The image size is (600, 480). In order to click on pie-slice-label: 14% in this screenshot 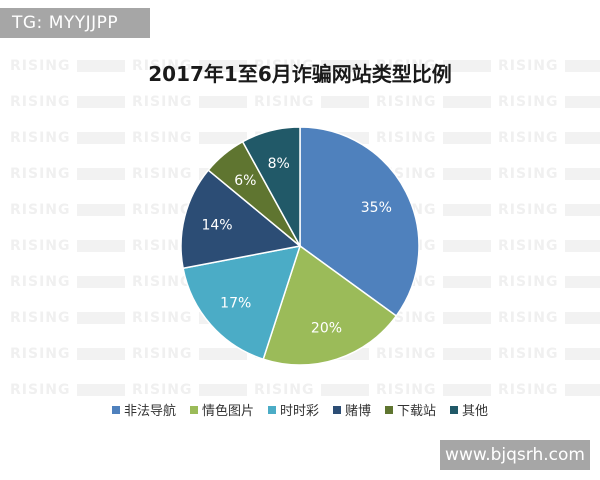, I will do `click(216, 226)`.